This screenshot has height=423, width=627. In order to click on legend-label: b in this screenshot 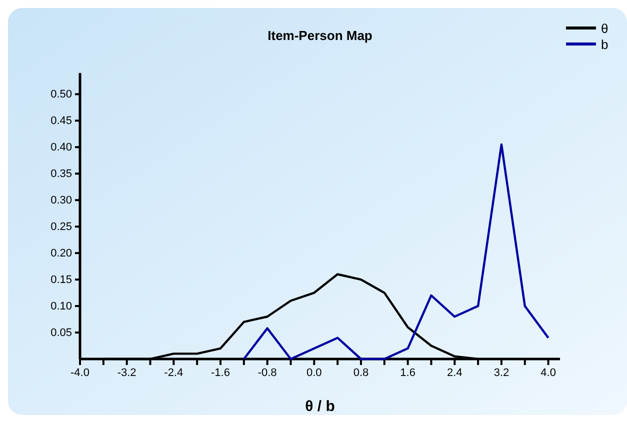, I will do `click(604, 44)`.